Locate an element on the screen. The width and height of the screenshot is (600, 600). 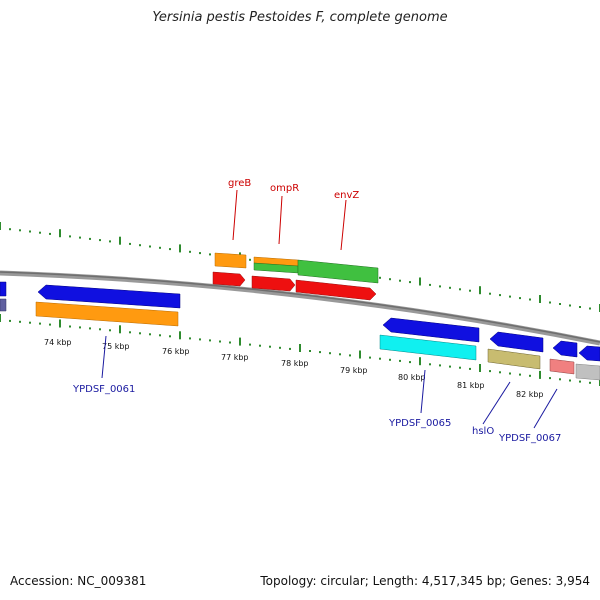
gene-label-ompR: ompR is located at coordinates (284, 188).